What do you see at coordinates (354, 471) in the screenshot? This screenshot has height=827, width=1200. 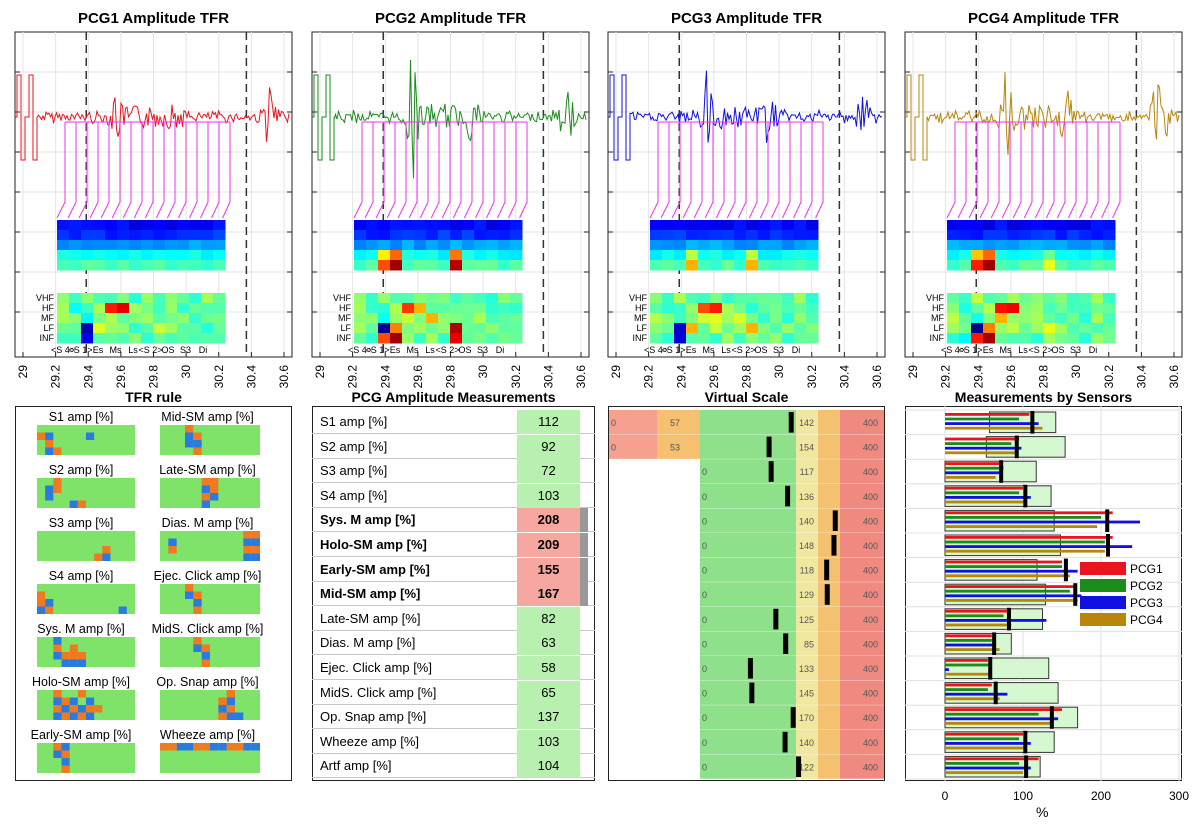 I see `measurement-label: S3 amp [%]` at bounding box center [354, 471].